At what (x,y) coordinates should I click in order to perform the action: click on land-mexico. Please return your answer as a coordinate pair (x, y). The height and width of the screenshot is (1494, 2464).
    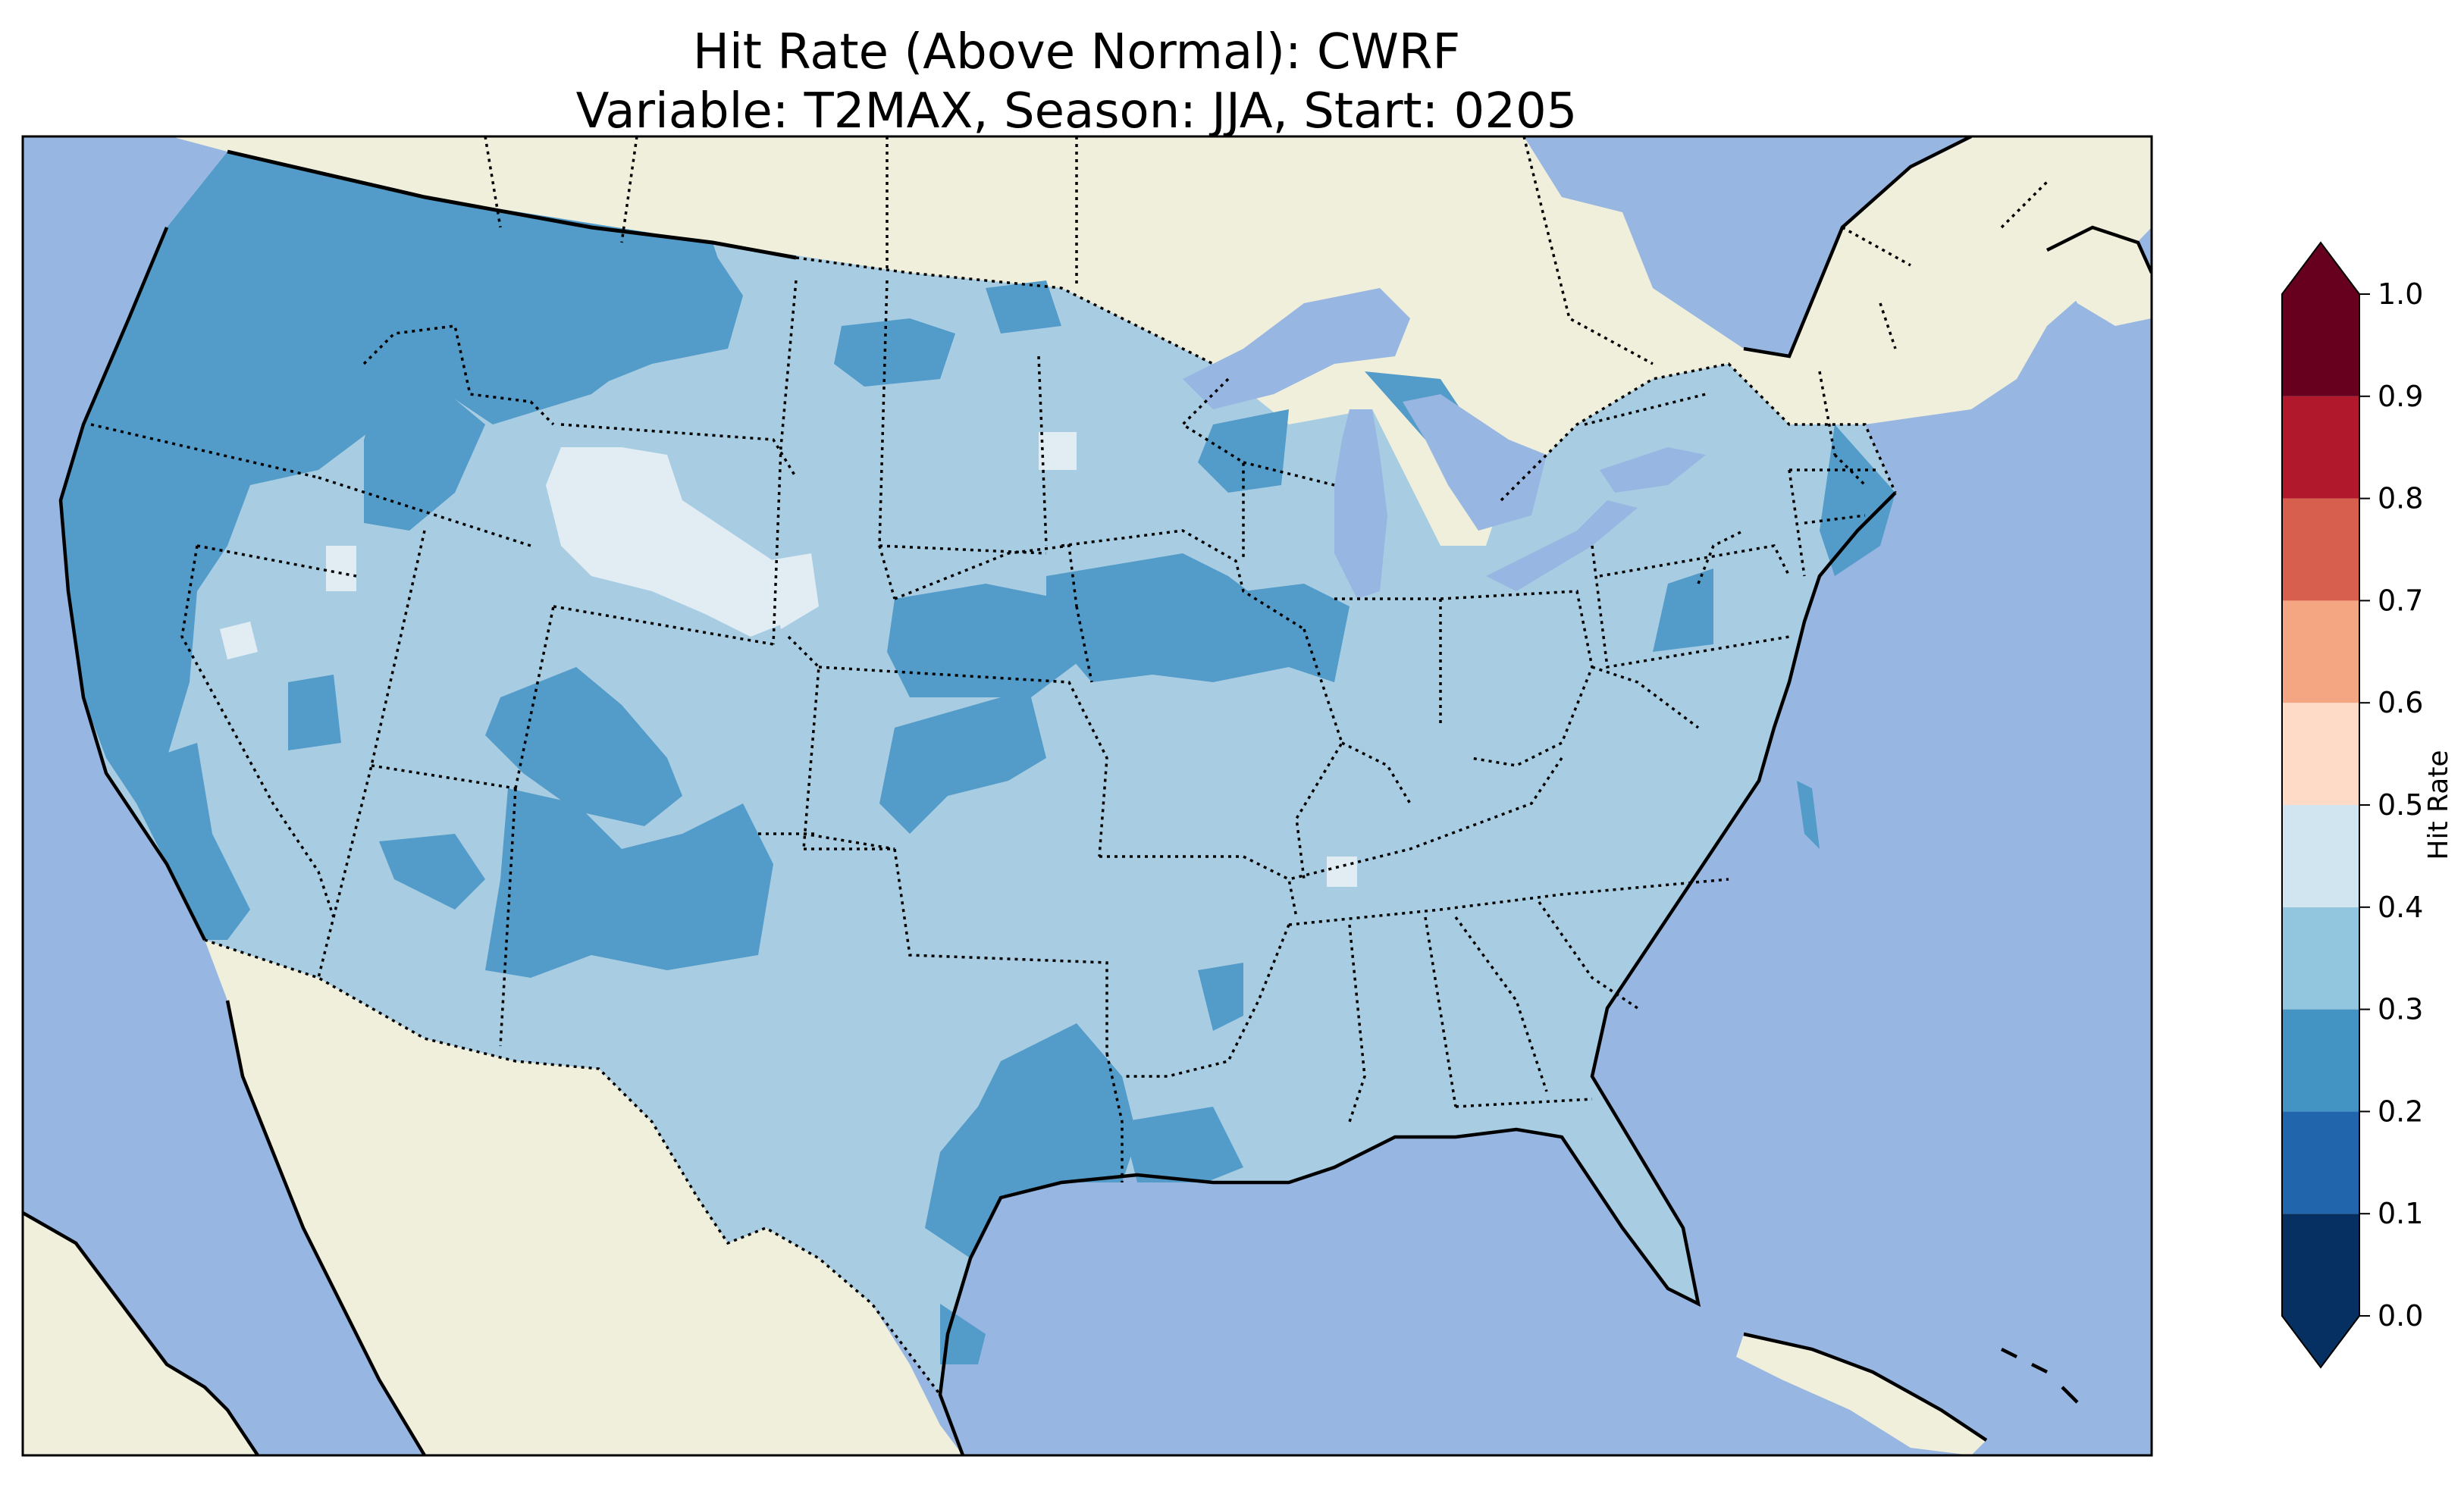
    Looking at the image, I should click on (493, 1197).